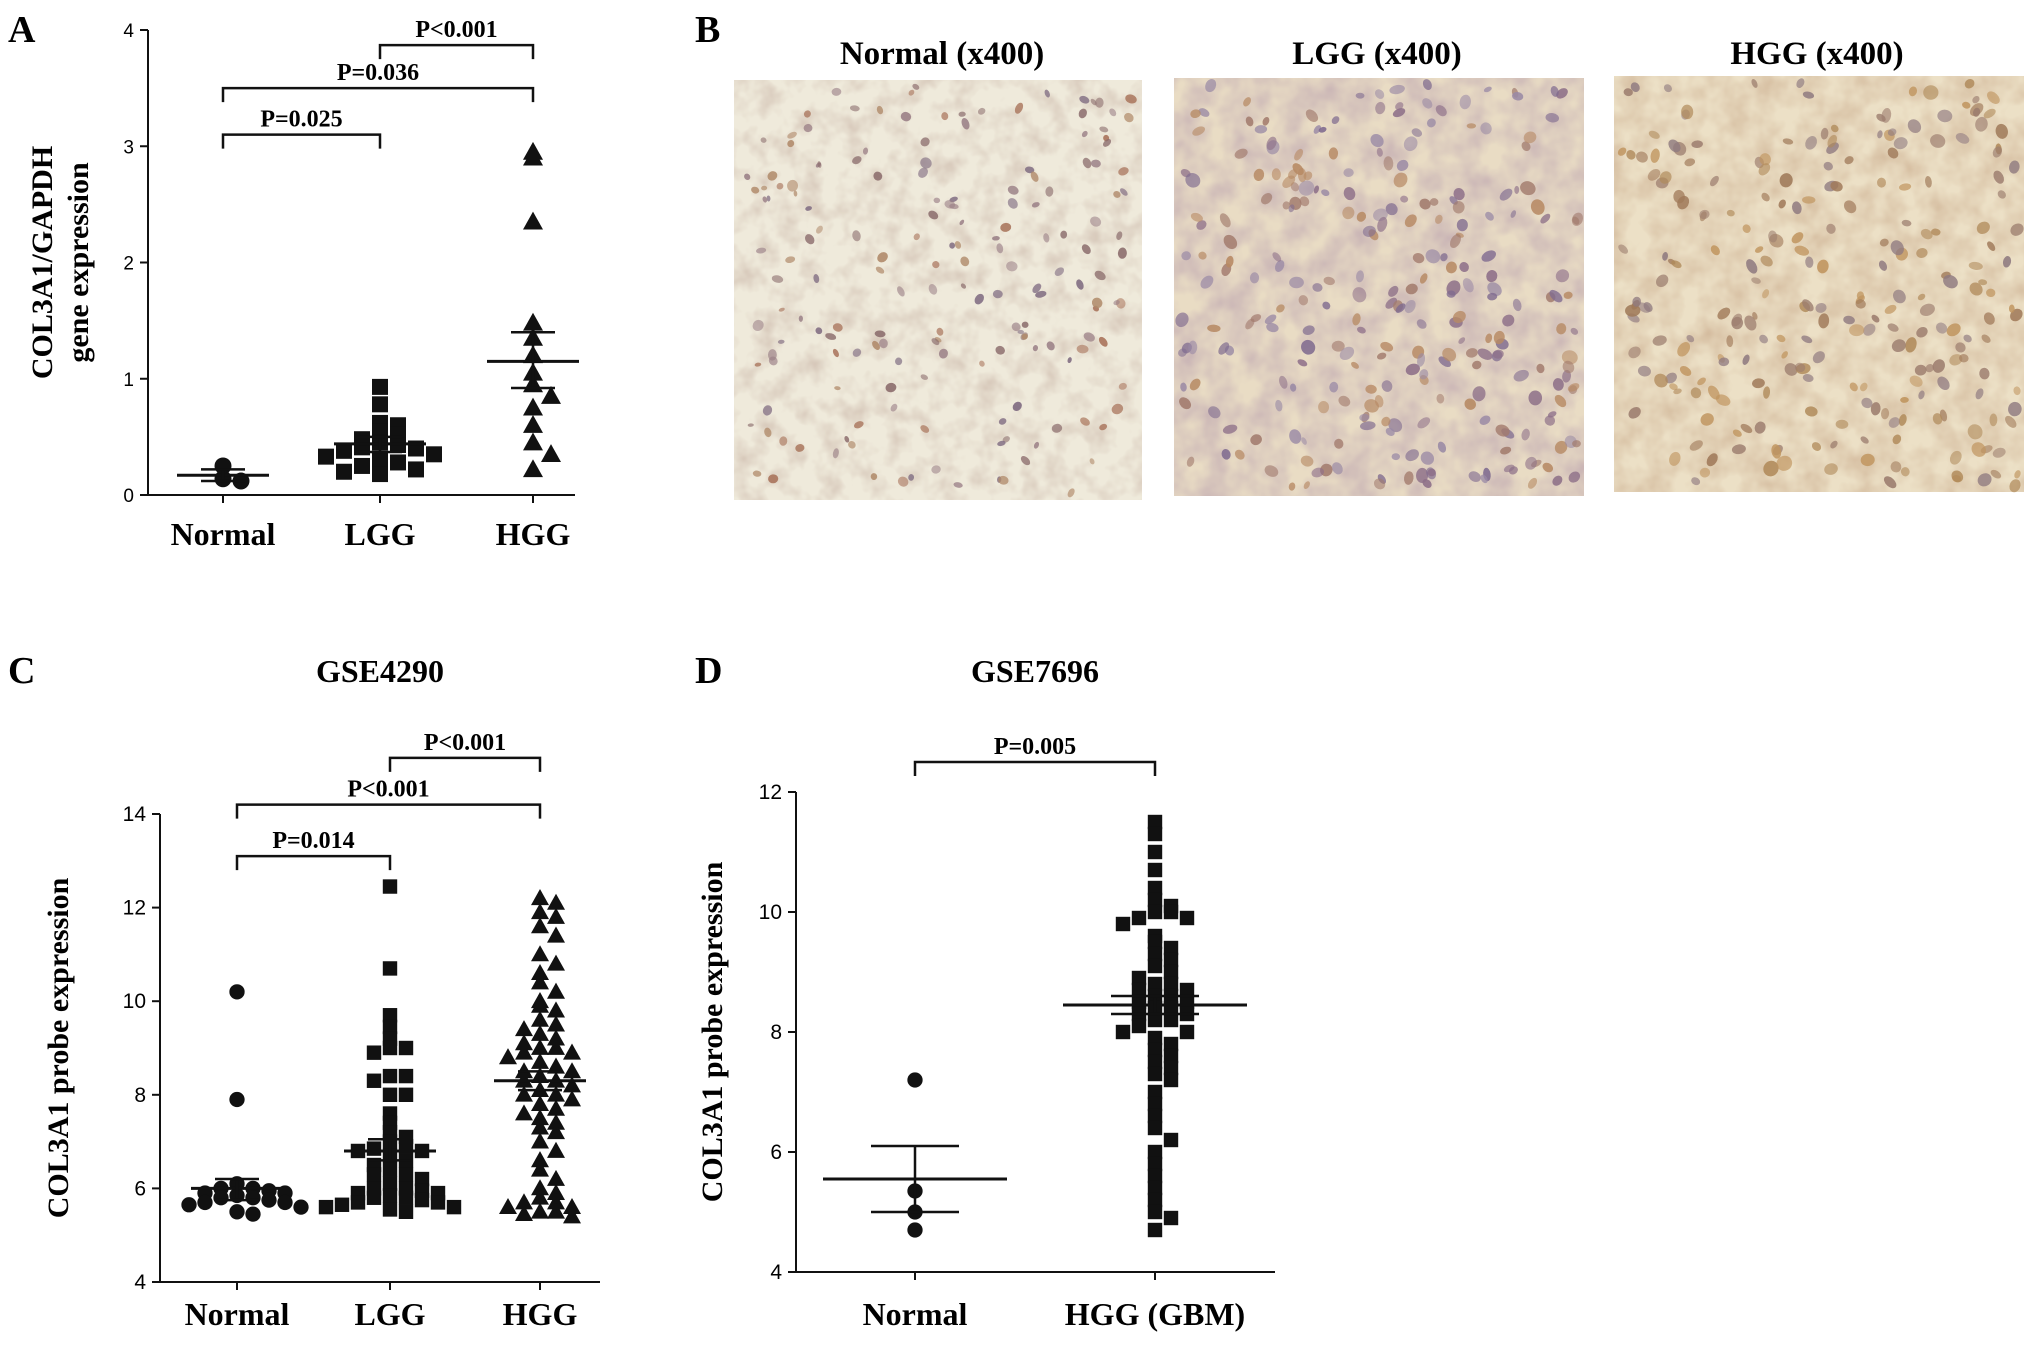 Image resolution: width=2031 pixels, height=1345 pixels. I want to click on panel-letter-c: C, so click(21, 671).